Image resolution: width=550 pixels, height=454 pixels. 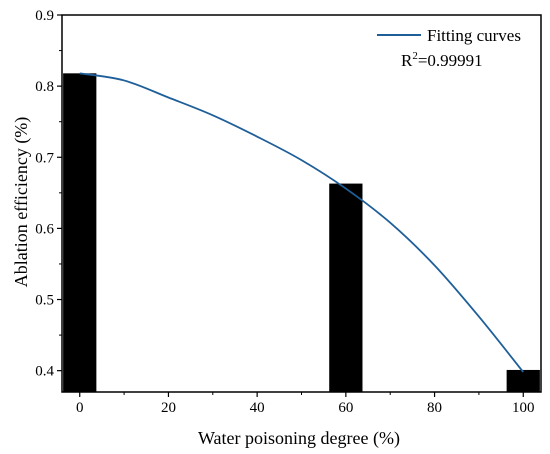 I want to click on r-squared-base: R, so click(x=407, y=60).